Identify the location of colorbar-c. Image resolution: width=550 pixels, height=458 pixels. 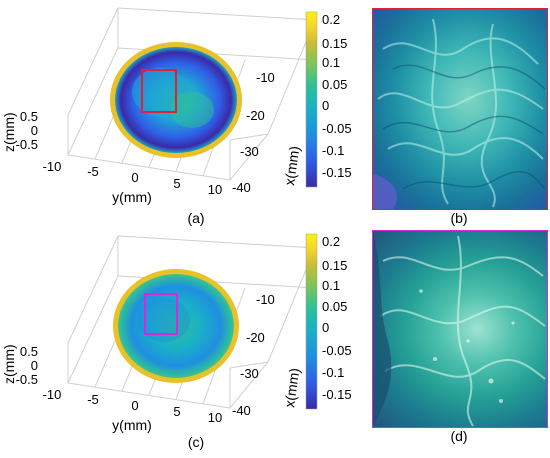
(311, 321).